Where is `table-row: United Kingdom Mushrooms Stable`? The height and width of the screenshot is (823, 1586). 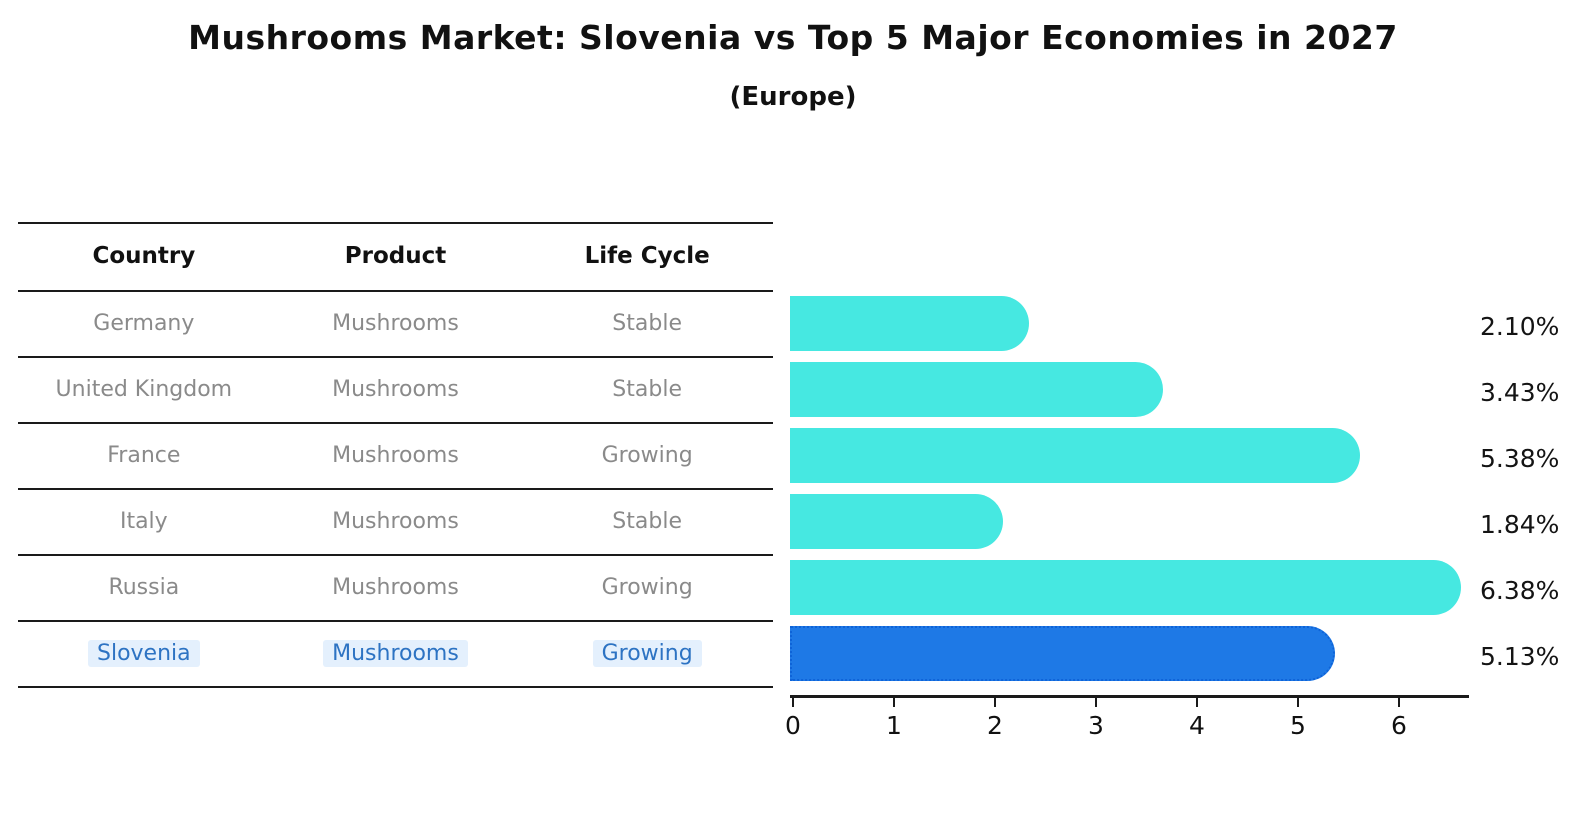 table-row: United Kingdom Mushrooms Stable is located at coordinates (395, 389).